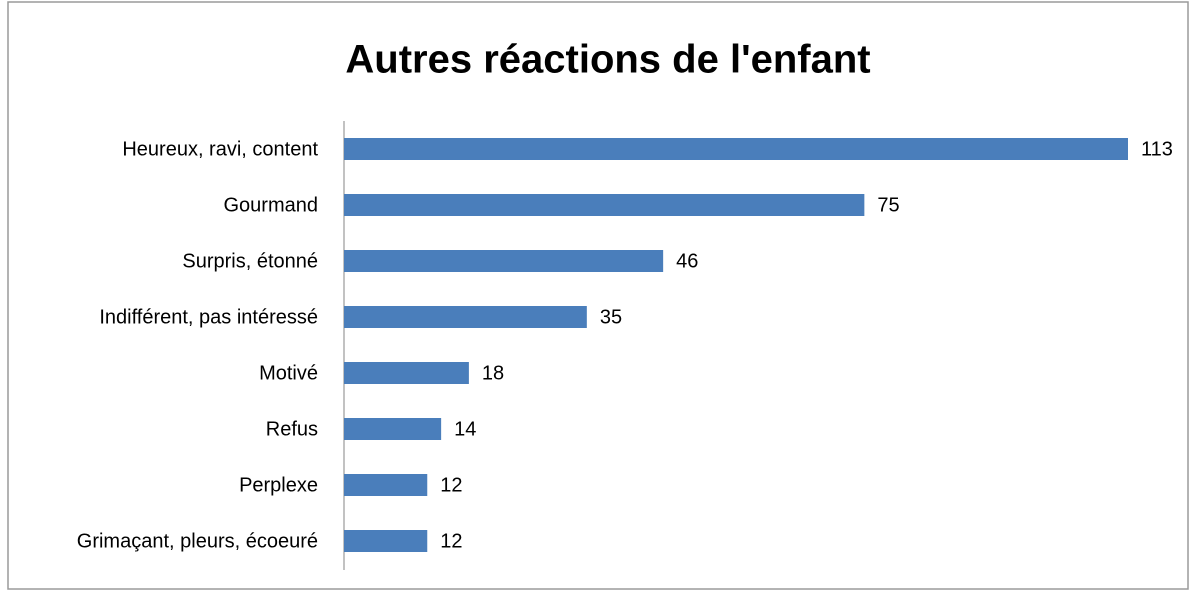  Describe the element at coordinates (288, 373) in the screenshot. I see `y-tick-label: Motivé` at that location.